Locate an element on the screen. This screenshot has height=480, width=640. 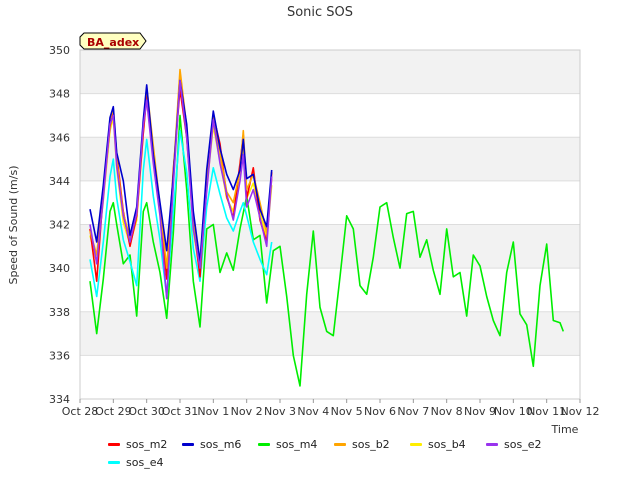
legend-item-sos_b2: sos_b2 is located at coordinates (362, 444).